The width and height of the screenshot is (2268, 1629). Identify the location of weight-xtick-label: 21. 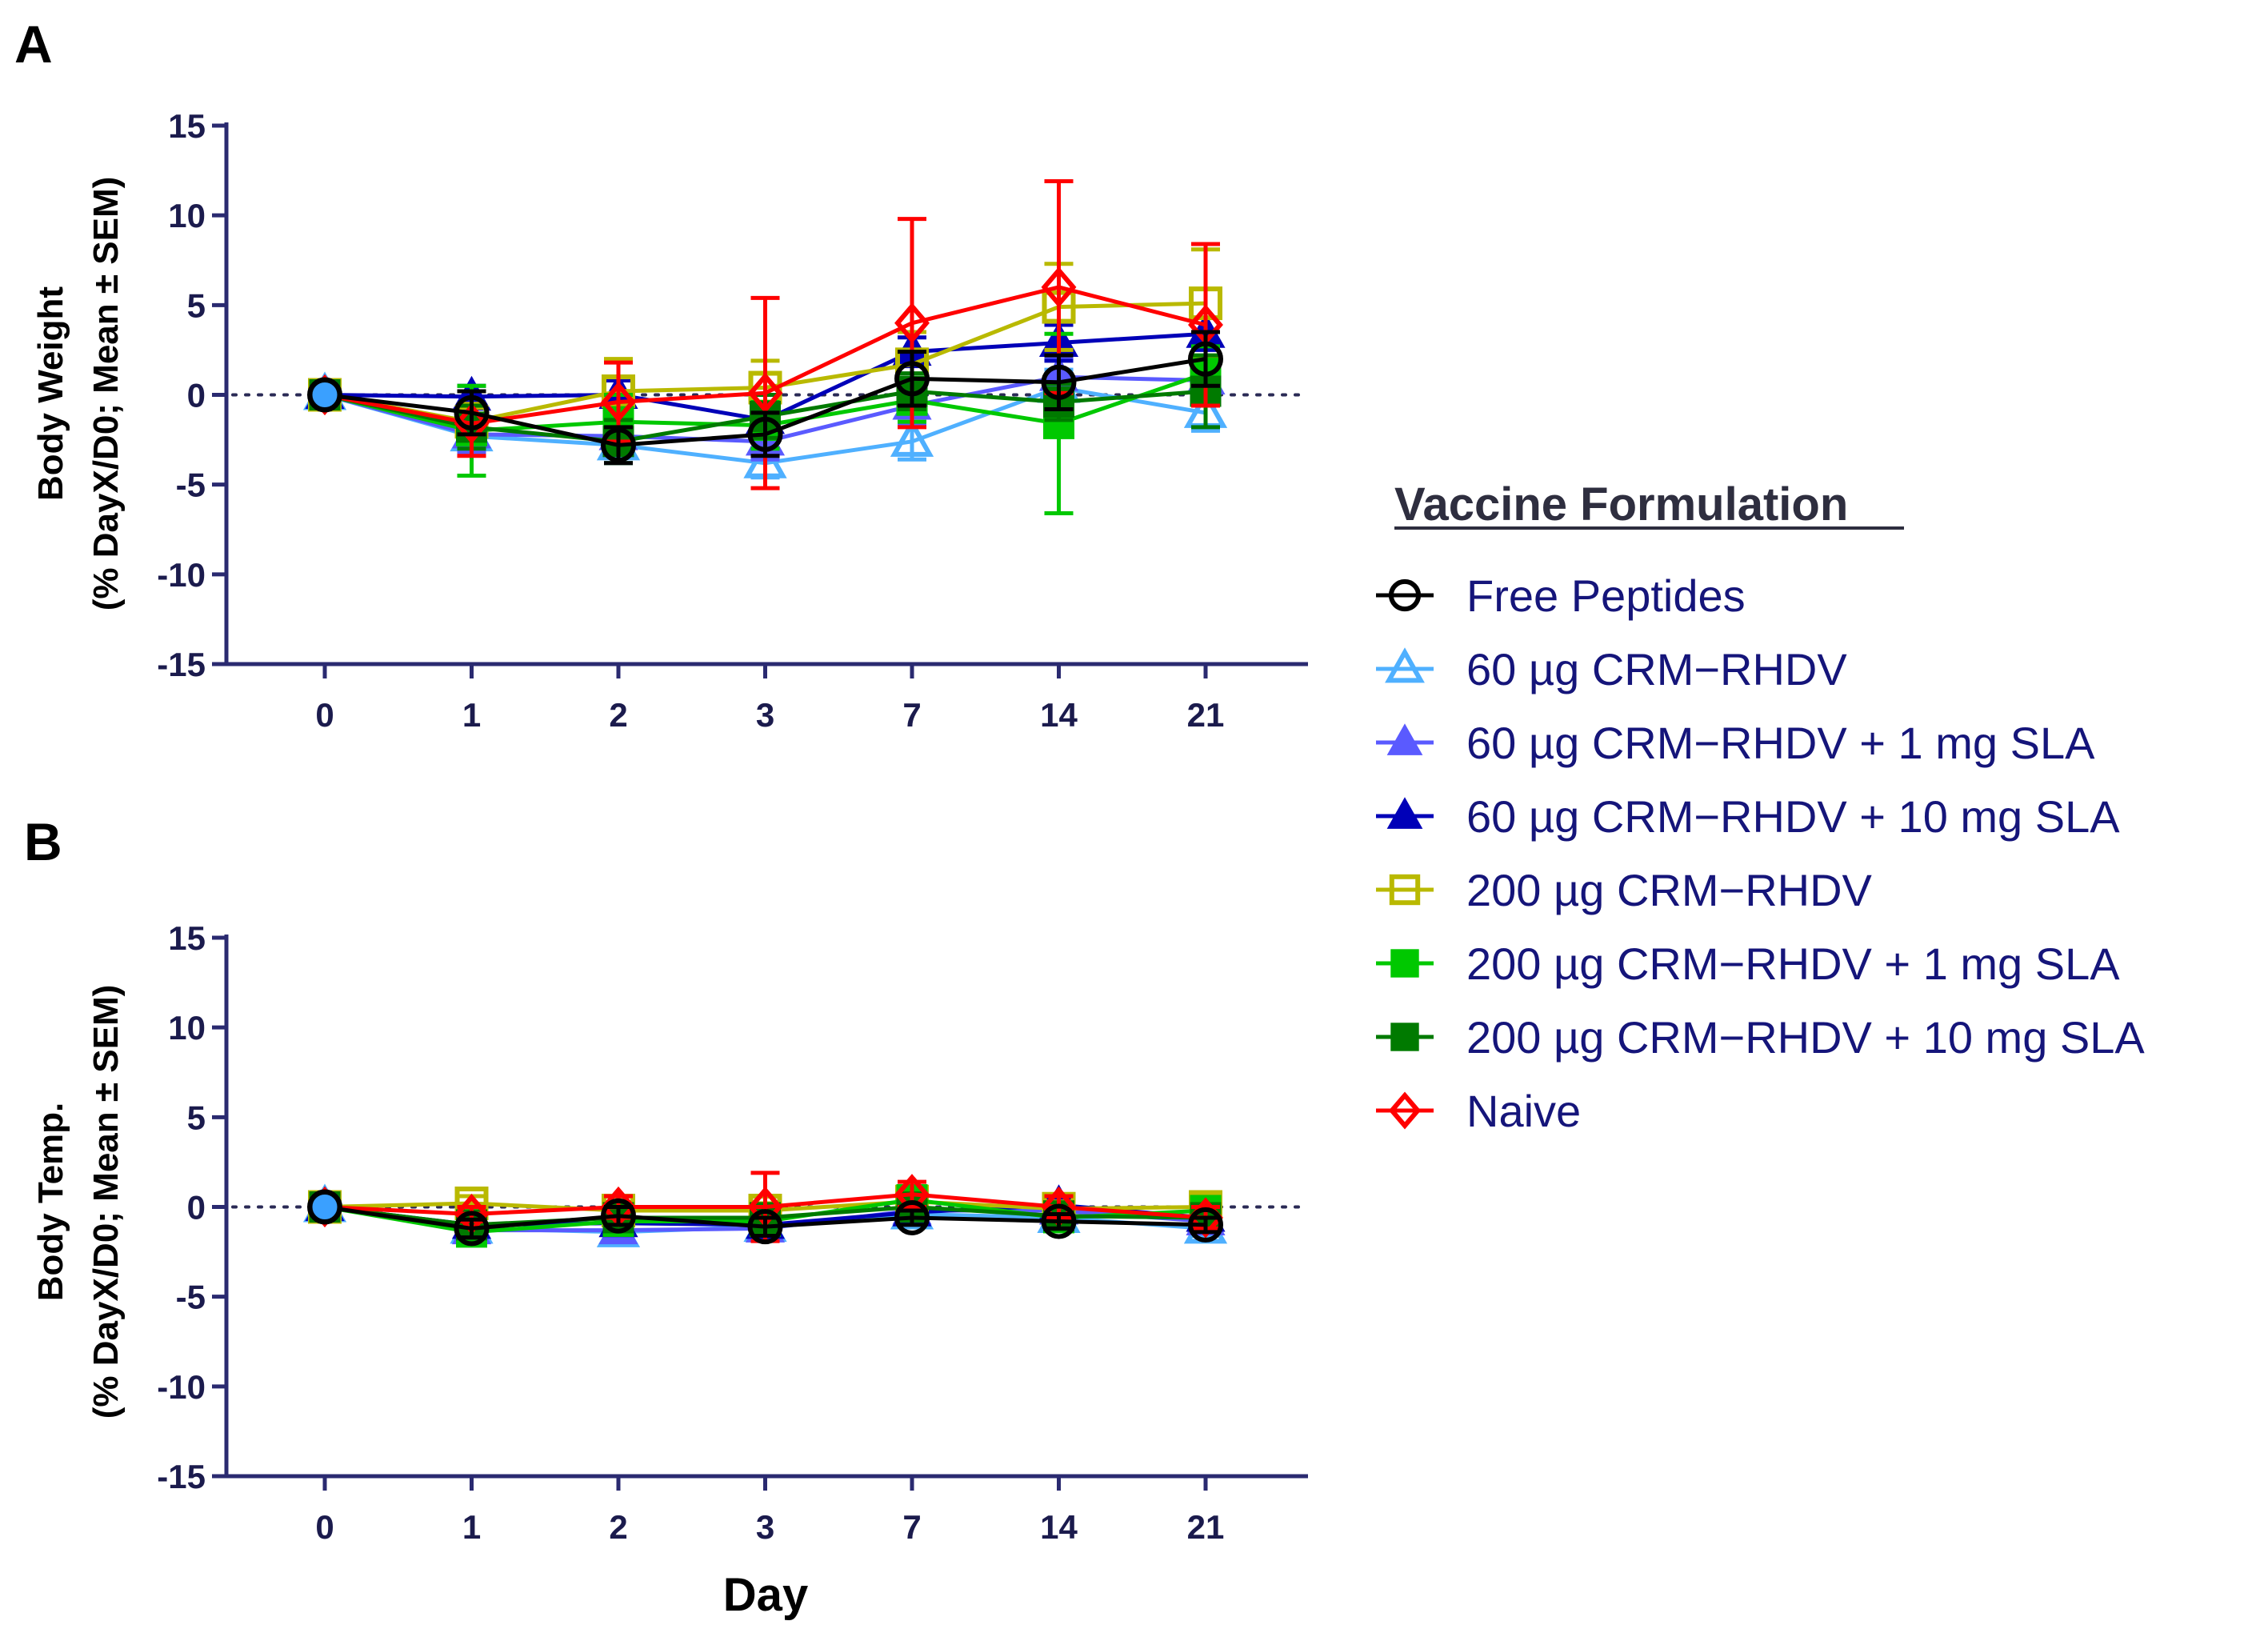
(1206, 715).